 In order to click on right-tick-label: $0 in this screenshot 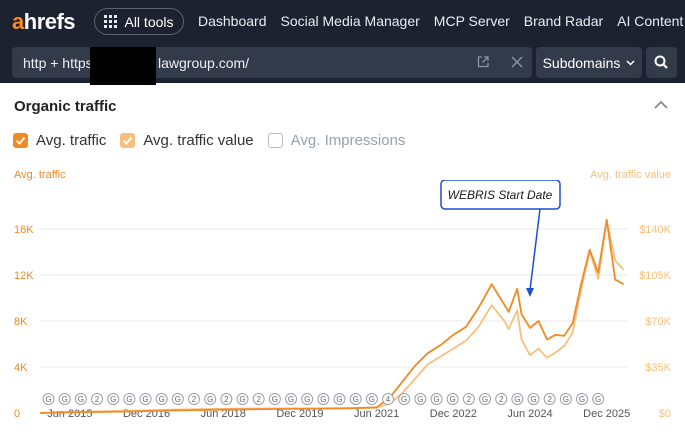, I will do `click(665, 414)`.